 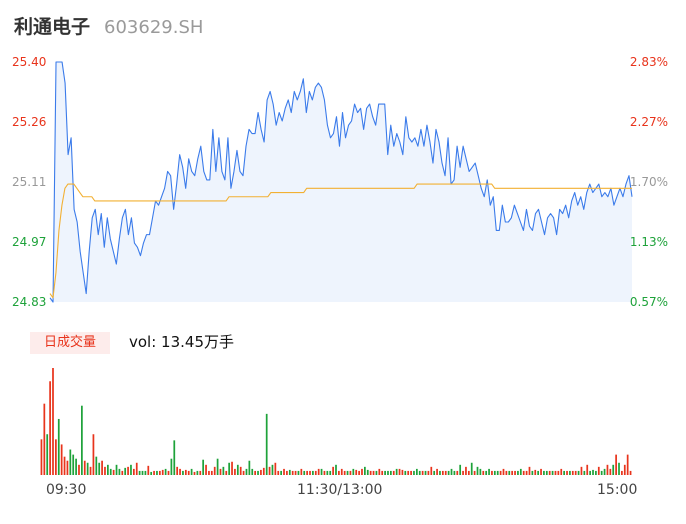 What do you see at coordinates (29, 62) in the screenshot?
I see `y-tick-left: 25.40` at bounding box center [29, 62].